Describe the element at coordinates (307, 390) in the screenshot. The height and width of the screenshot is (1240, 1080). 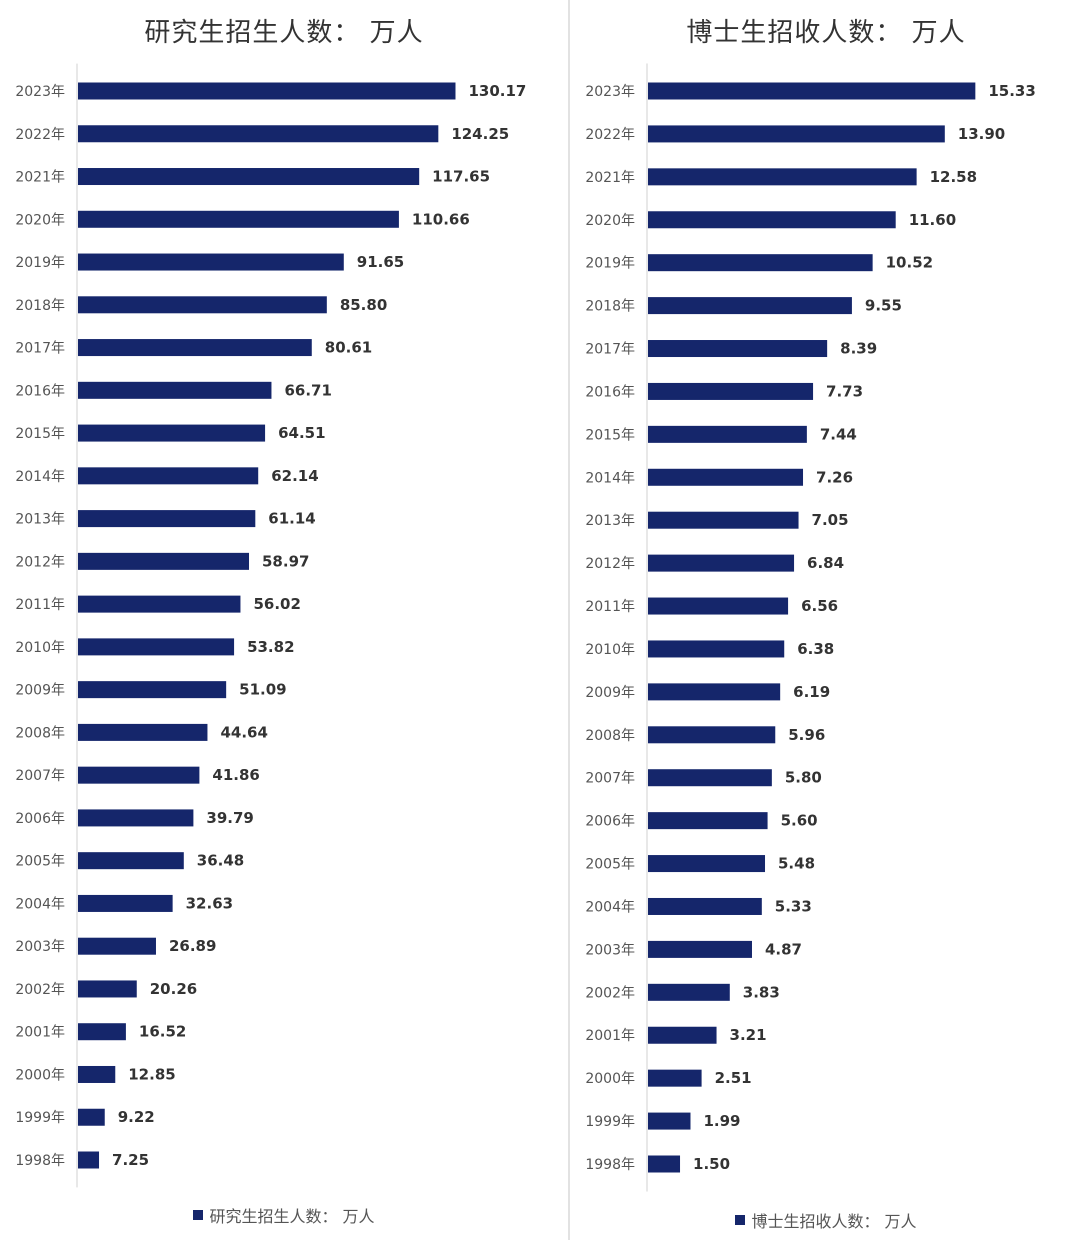
I see `bar-value-label: 66.71` at that location.